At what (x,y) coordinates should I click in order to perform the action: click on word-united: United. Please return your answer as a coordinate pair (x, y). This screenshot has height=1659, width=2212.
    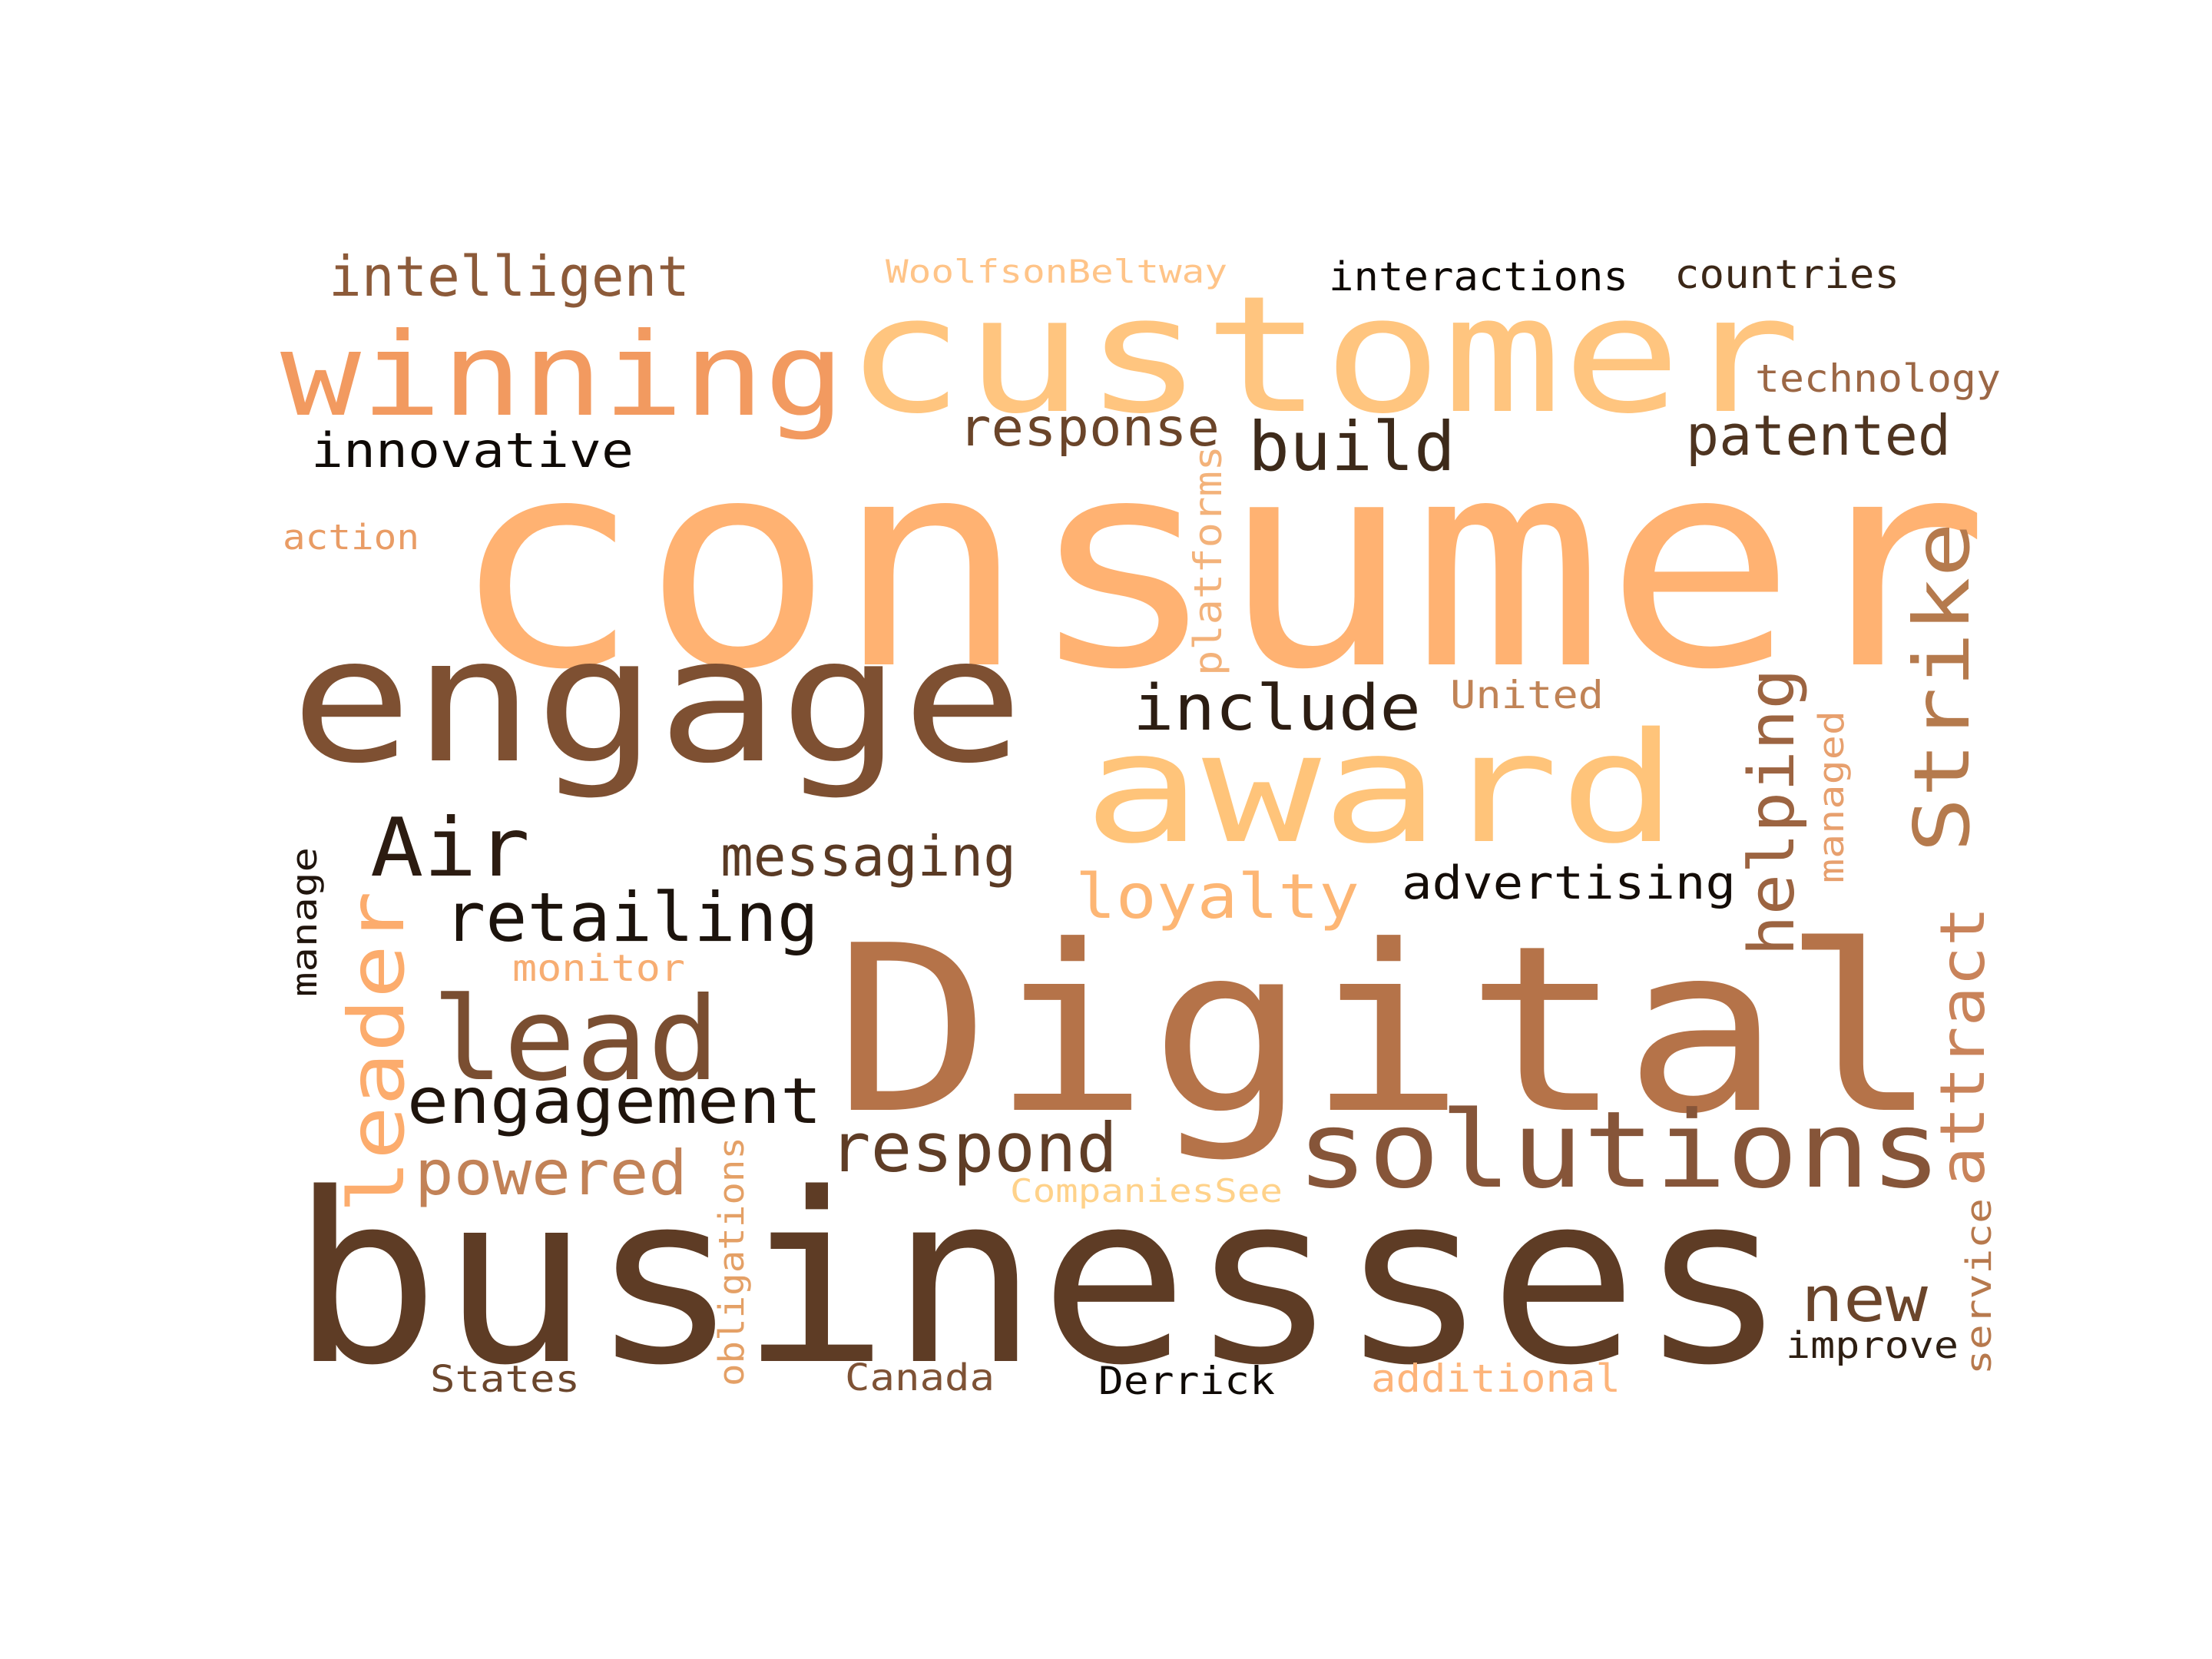
    Looking at the image, I should click on (1527, 695).